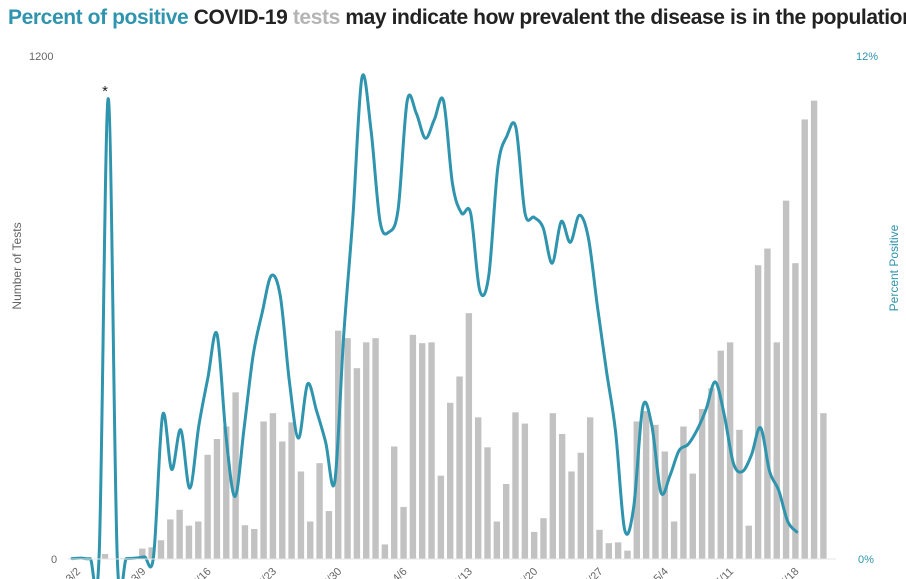 The image size is (906, 579). What do you see at coordinates (98, 17) in the screenshot?
I see `title-part-percent-positive: Percent of positive` at bounding box center [98, 17].